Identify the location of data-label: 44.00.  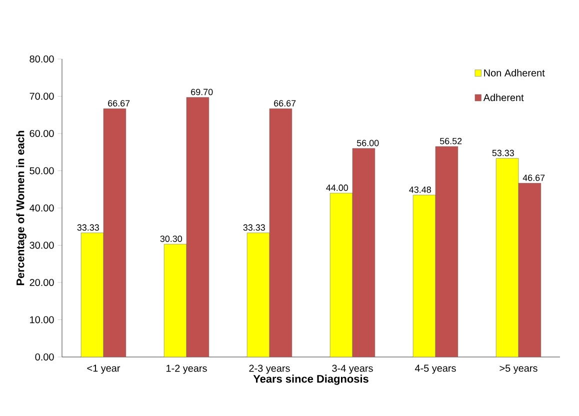
(337, 187).